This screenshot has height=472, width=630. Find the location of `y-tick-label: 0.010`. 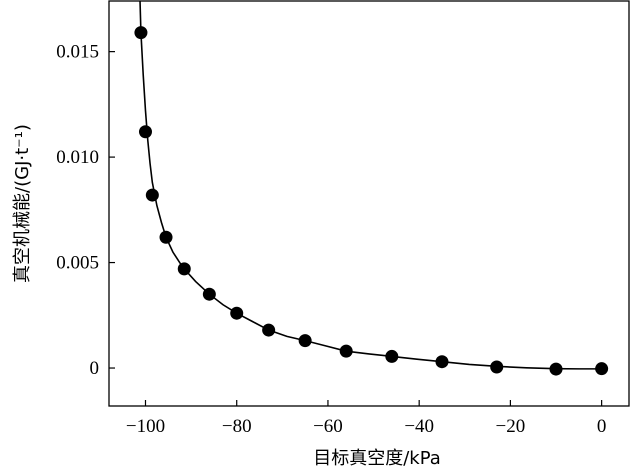

y-tick-label: 0.010 is located at coordinates (77, 157).